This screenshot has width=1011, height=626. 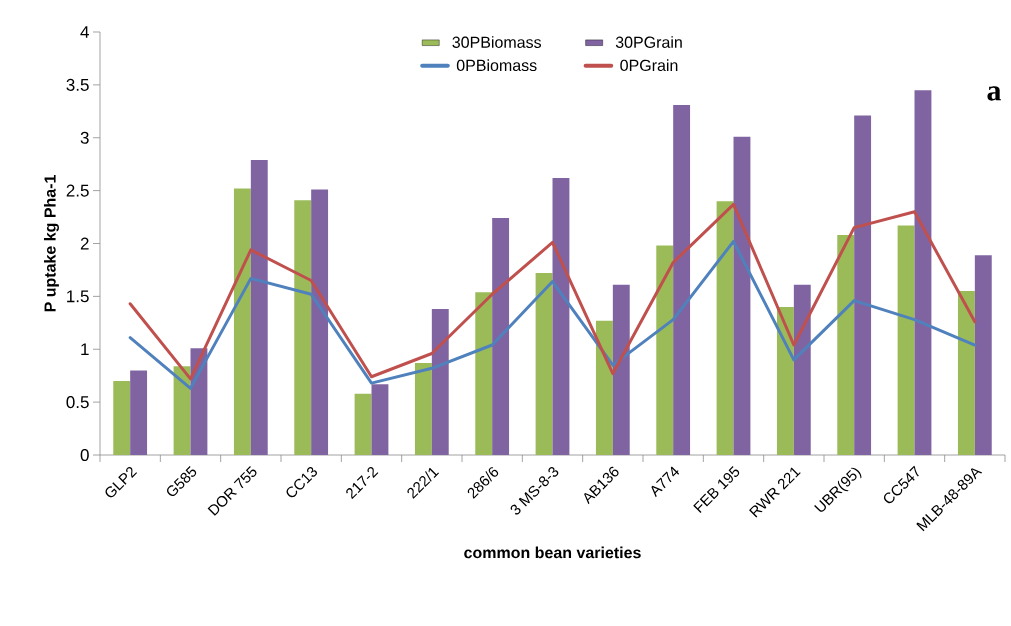 What do you see at coordinates (552, 552) in the screenshot?
I see `x-axis-title: common bean varieties` at bounding box center [552, 552].